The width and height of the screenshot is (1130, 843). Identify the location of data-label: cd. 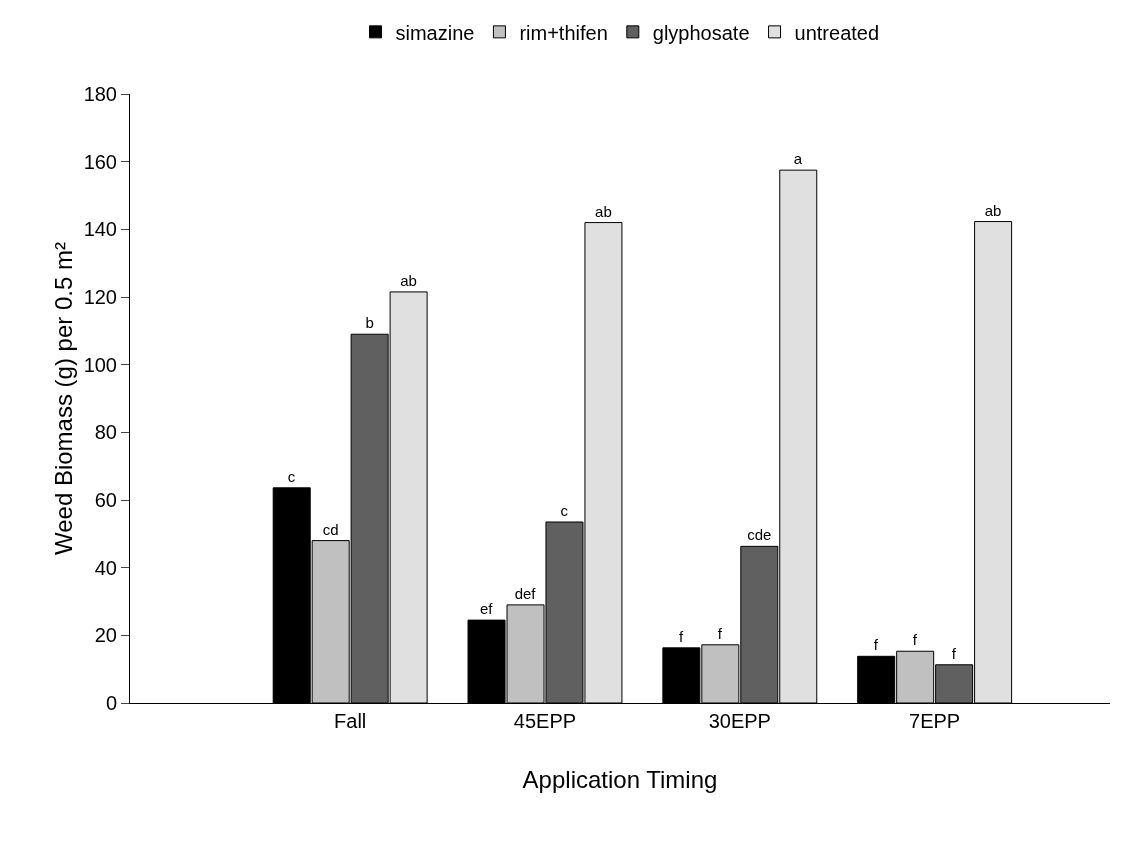
(330, 529).